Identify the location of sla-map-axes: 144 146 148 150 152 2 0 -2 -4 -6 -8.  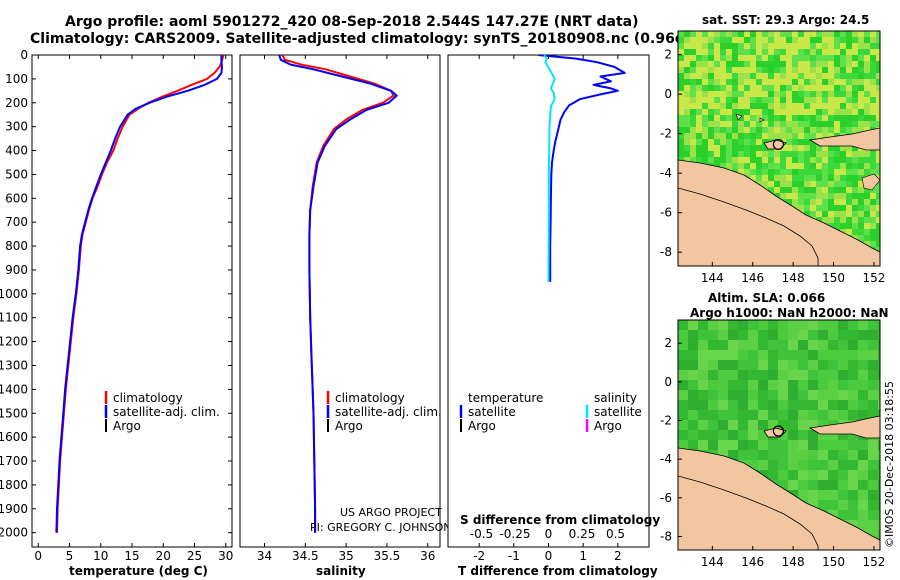
(772, 452).